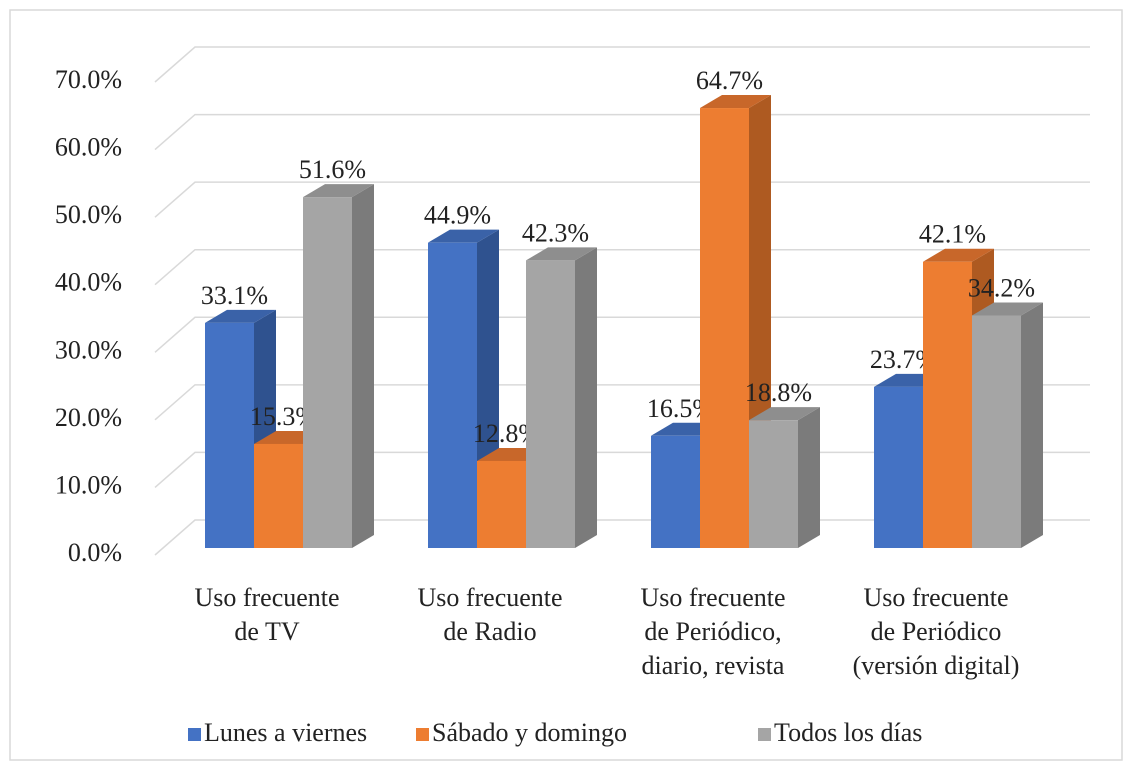 This screenshot has width=1132, height=766. Describe the element at coordinates (234, 295) in the screenshot. I see `data-label: 33.1%` at that location.